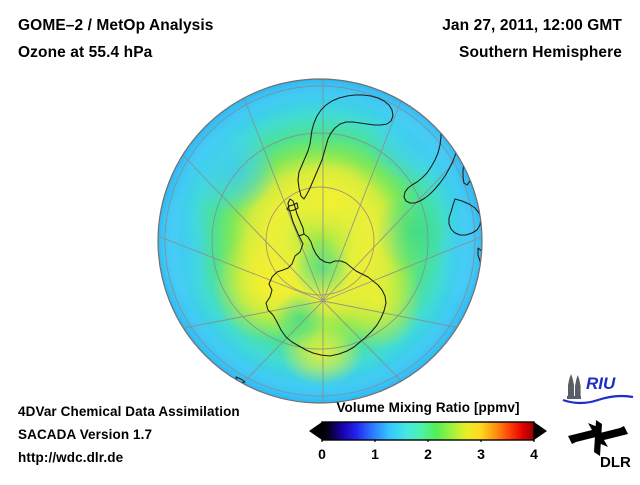 Image resolution: width=640 pixels, height=485 pixels. Describe the element at coordinates (534, 454) in the screenshot. I see `colorbar-tick-4: 4` at that location.